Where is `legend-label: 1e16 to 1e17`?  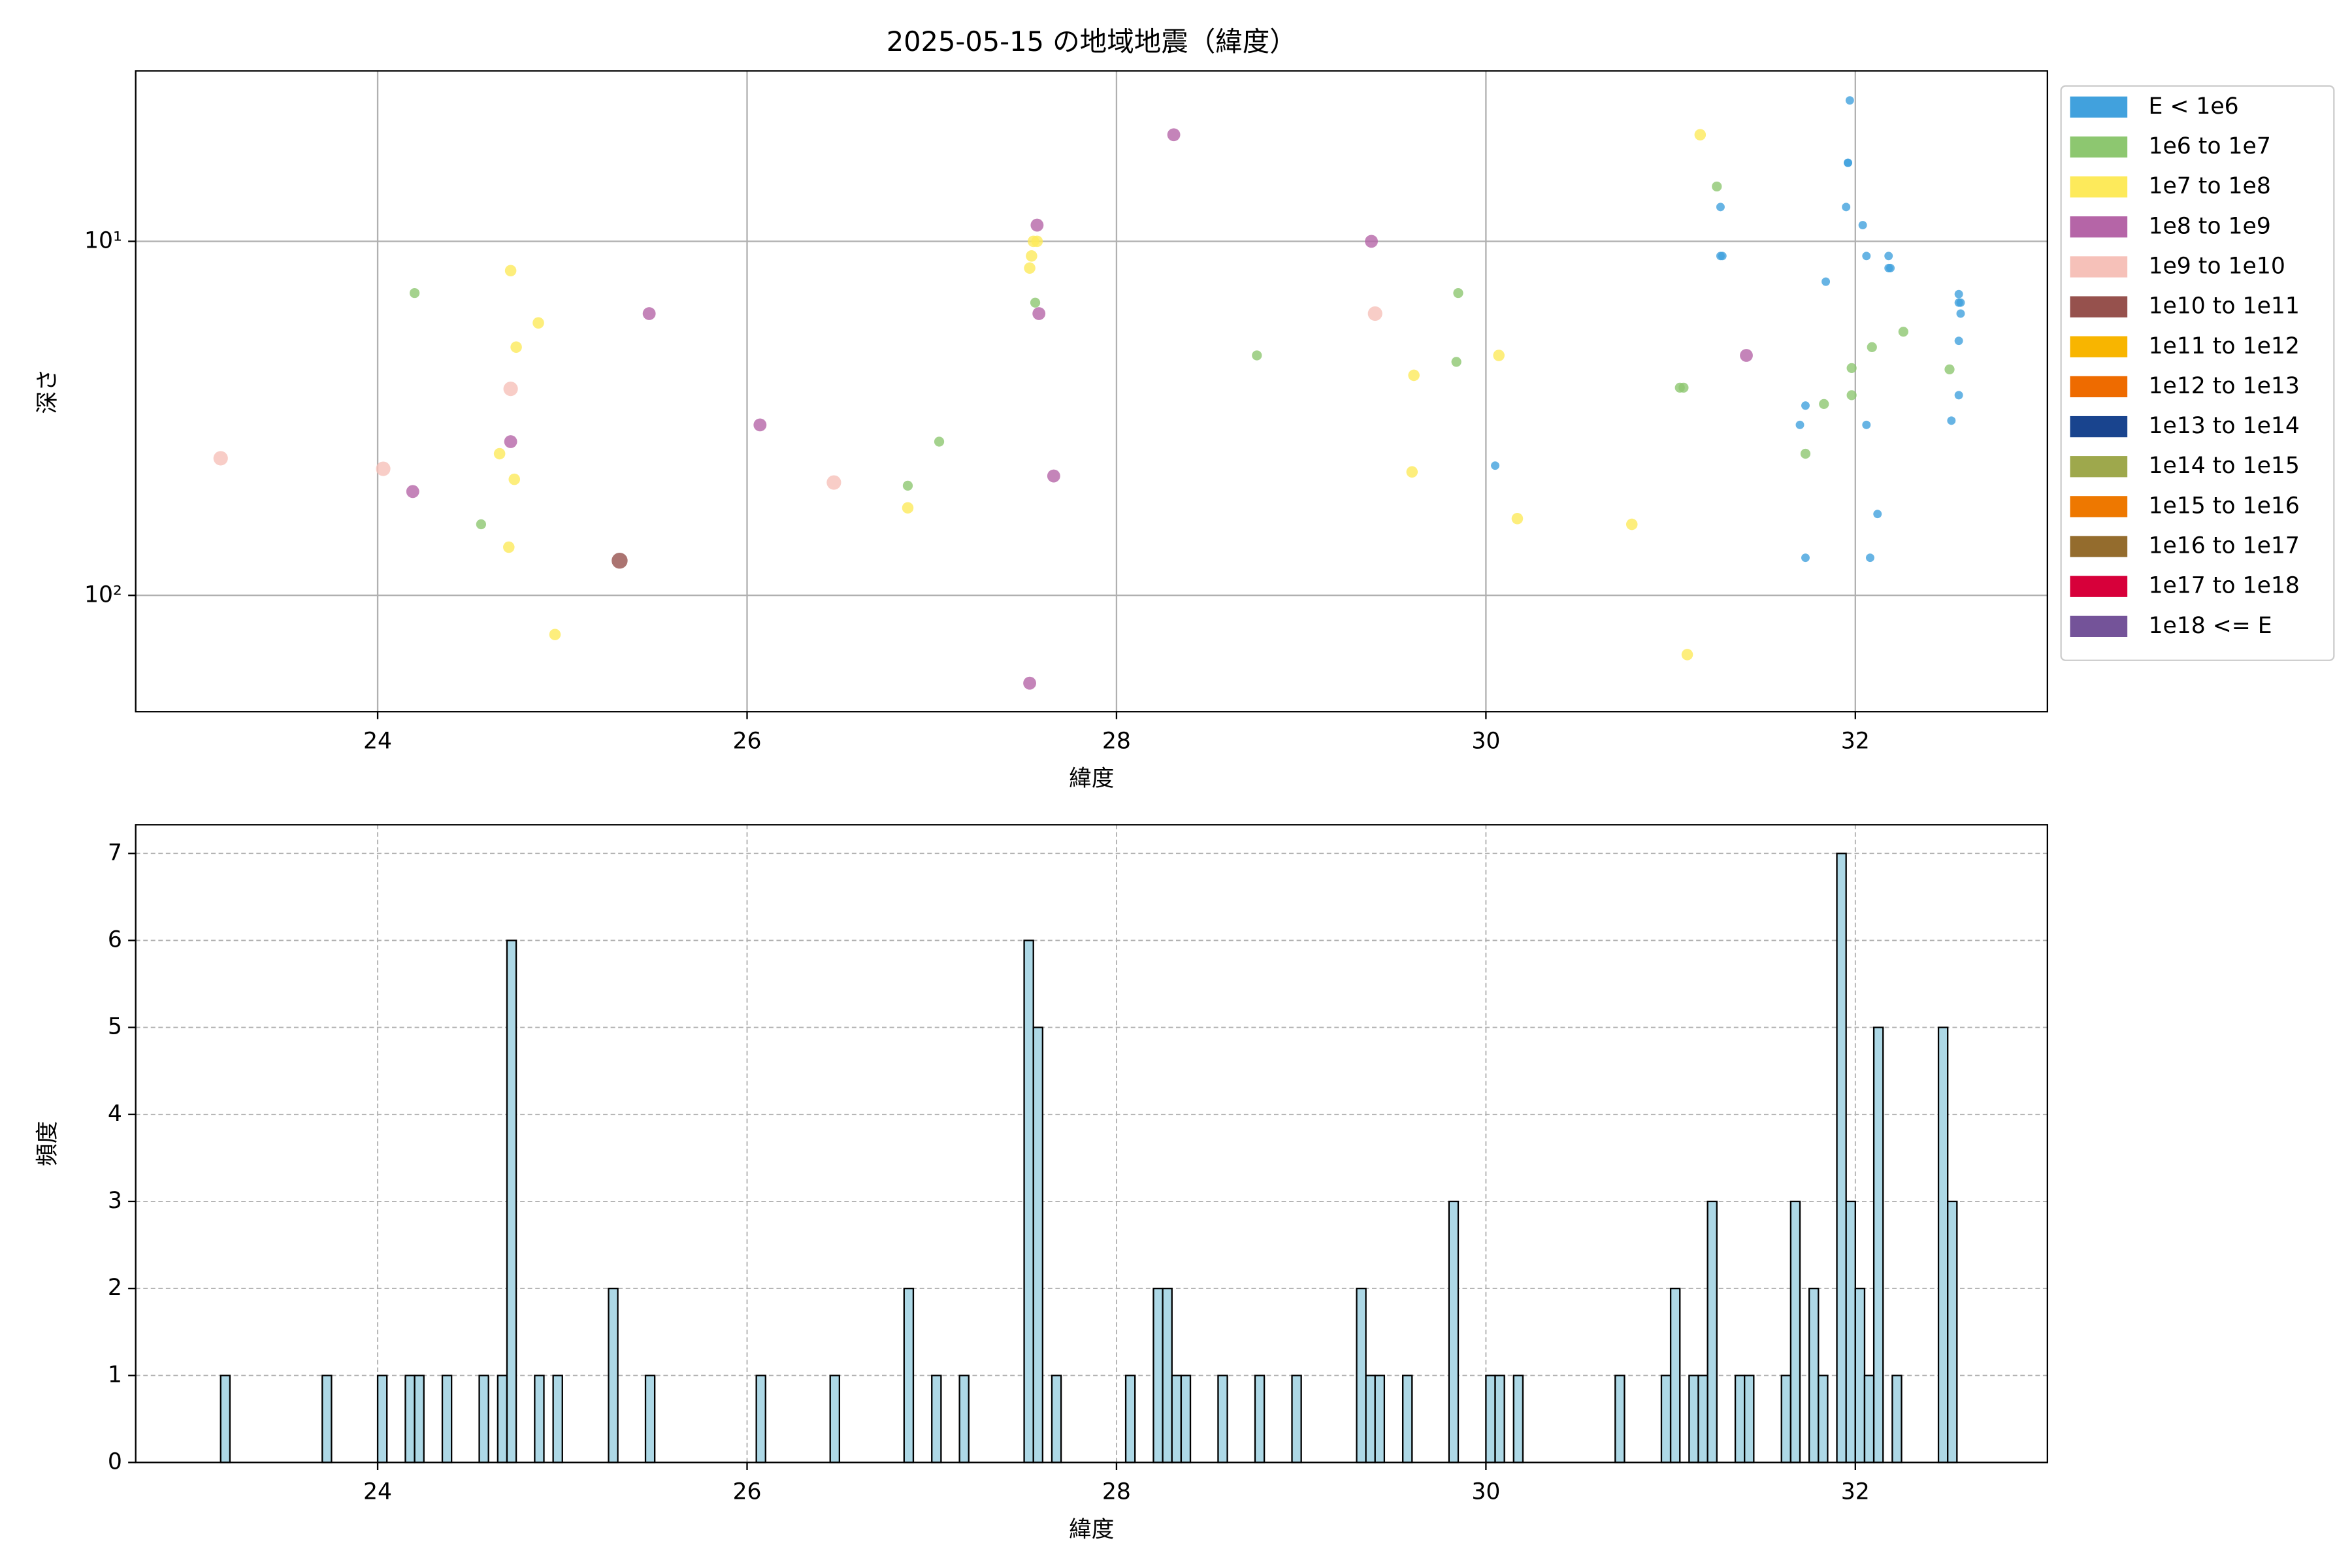 legend-label: 1e16 to 1e17 is located at coordinates (2223, 546).